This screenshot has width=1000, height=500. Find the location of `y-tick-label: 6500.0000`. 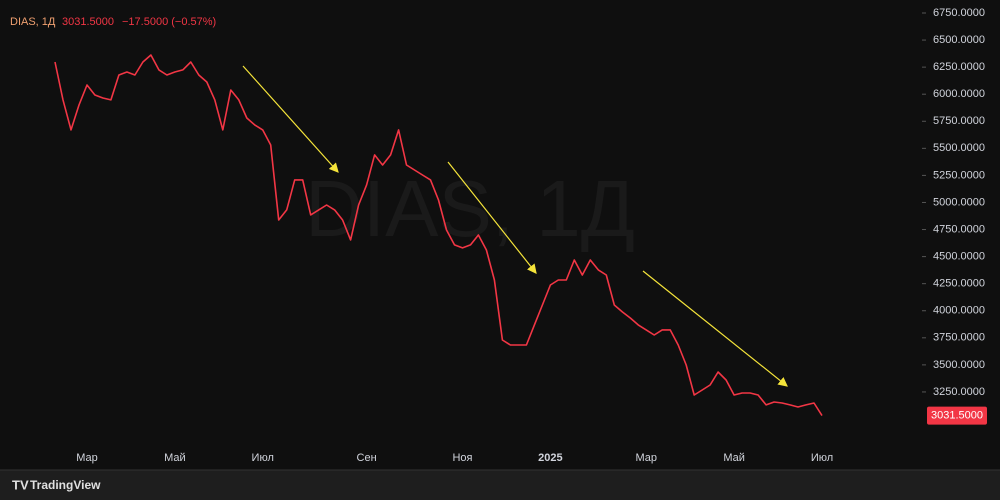

y-tick-label: 6500.0000 is located at coordinates (959, 40).